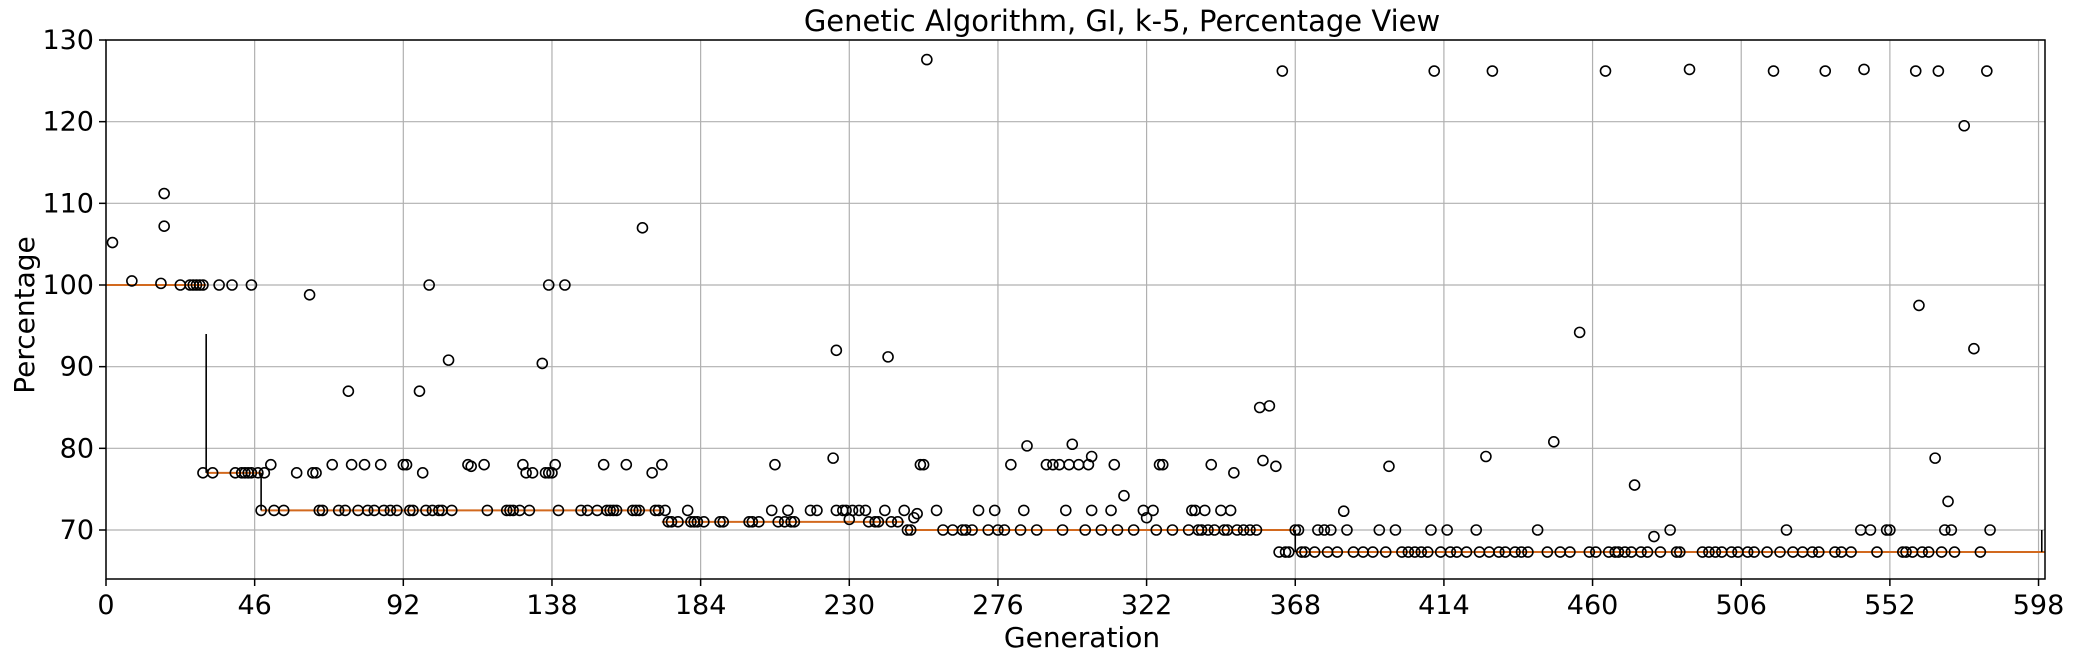 The image size is (2078, 660). I want to click on y-tick-label: 90, so click(77, 367).